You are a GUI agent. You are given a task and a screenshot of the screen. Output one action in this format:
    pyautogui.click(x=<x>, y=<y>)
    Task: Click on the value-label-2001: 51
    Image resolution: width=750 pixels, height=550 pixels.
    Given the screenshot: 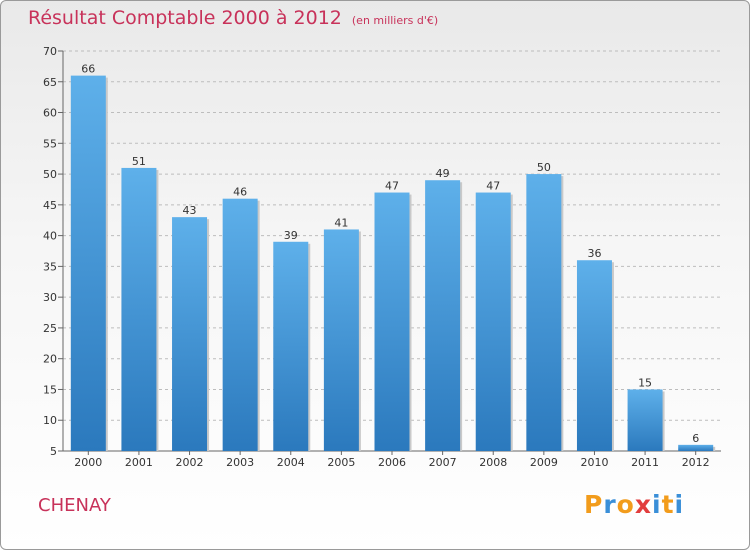 What is the action you would take?
    pyautogui.click(x=139, y=161)
    